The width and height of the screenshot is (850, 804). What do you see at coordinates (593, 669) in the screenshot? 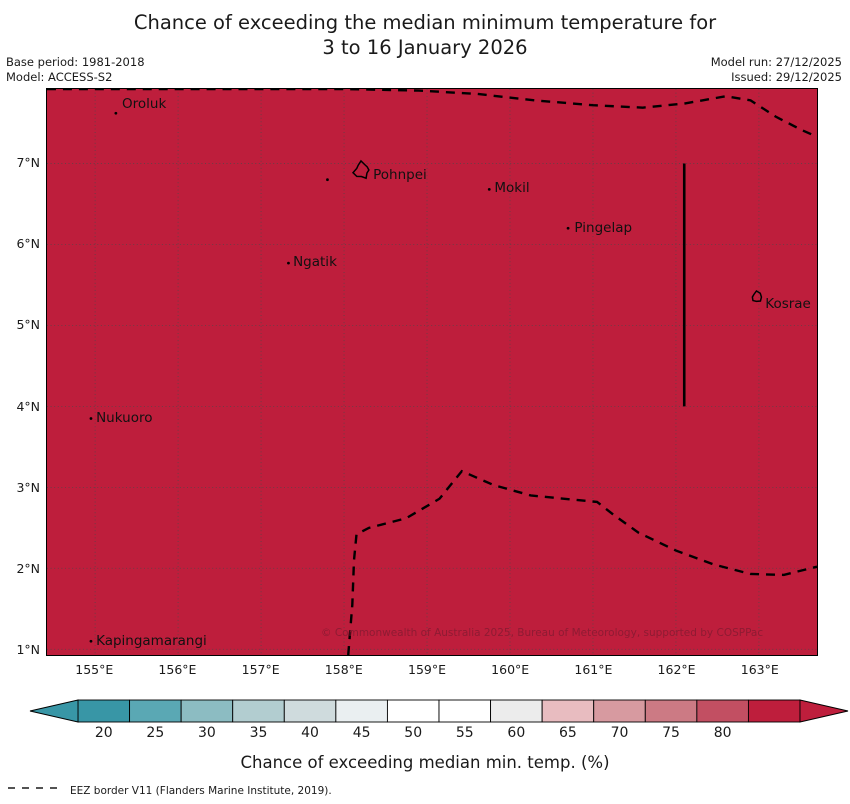
I see `x-tick-161°E: 161°E` at bounding box center [593, 669].